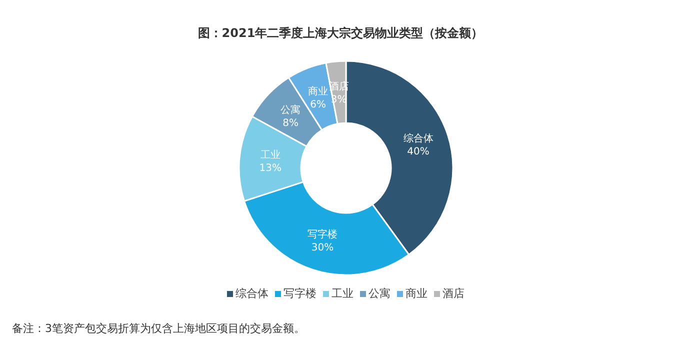  What do you see at coordinates (290, 123) in the screenshot?
I see `data-label: 8%` at bounding box center [290, 123].